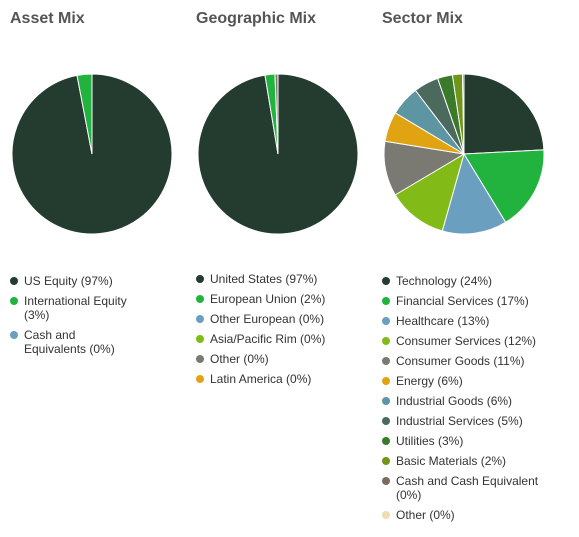 This screenshot has height=537, width=579. I want to click on legend-label: Utilities (3%), so click(430, 441).